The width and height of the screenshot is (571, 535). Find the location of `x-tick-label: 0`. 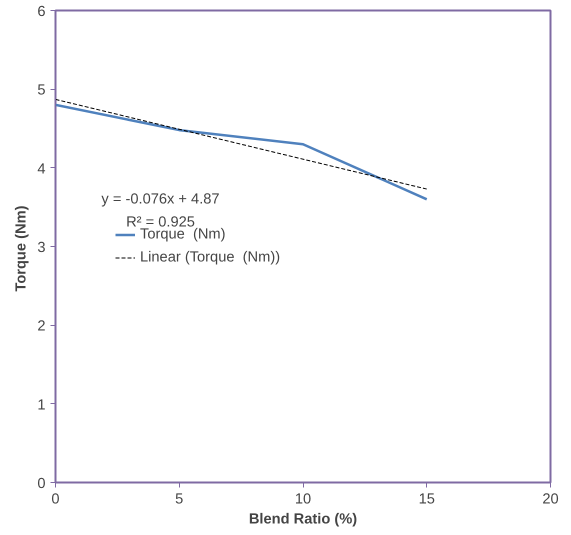

x-tick-label: 0 is located at coordinates (55, 500).